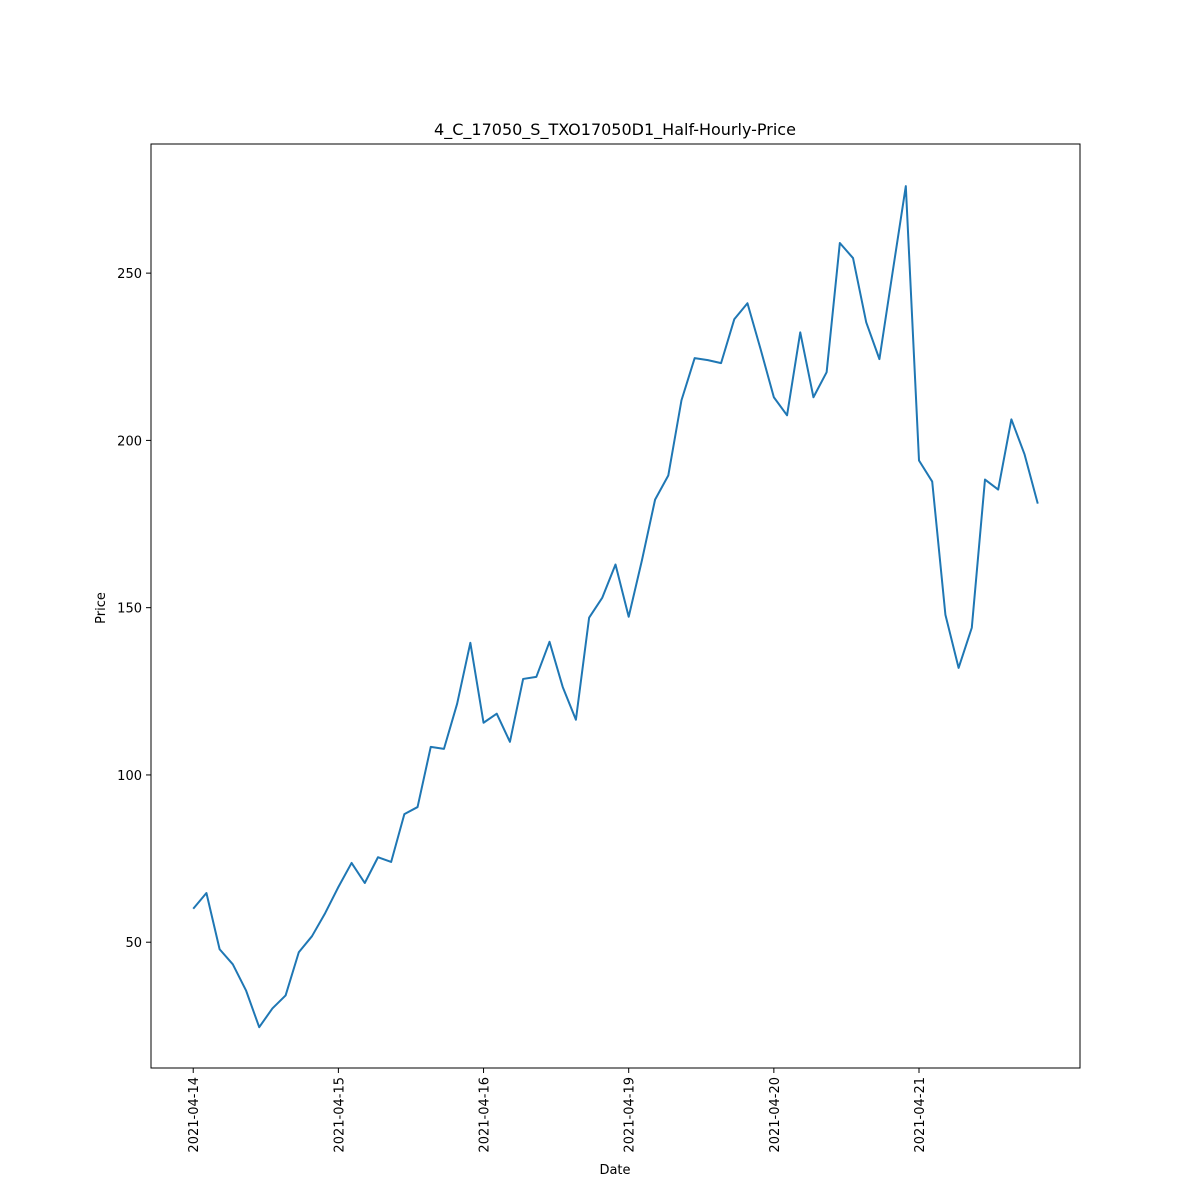 This screenshot has width=1200, height=1200. I want to click on y-tick-label: 150, so click(129, 609).